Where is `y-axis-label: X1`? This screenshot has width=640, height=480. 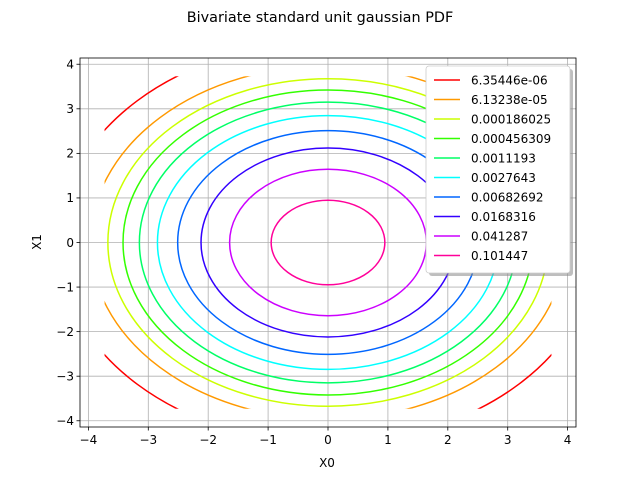 y-axis-label: X1 is located at coordinates (37, 242).